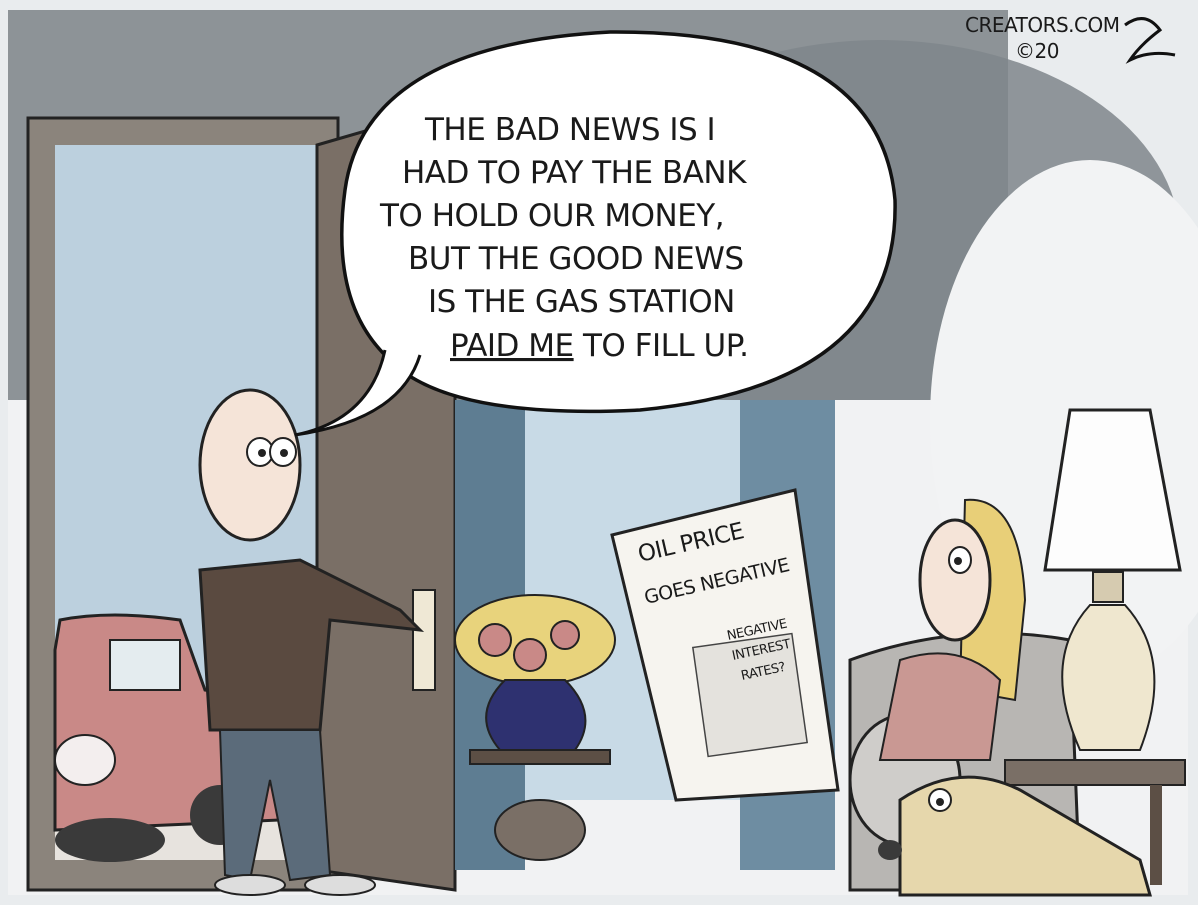 This screenshot has width=1198, height=905. Describe the element at coordinates (535, 727) in the screenshot. I see `flower-vase` at that location.